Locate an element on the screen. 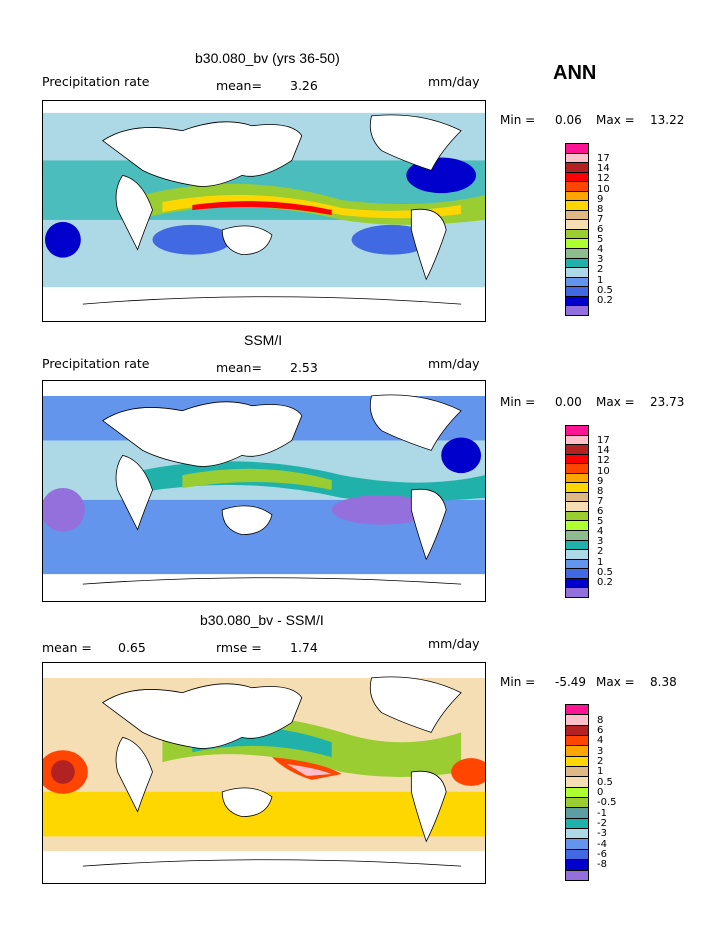 The width and height of the screenshot is (723, 935). season-label: ANN is located at coordinates (575, 73).